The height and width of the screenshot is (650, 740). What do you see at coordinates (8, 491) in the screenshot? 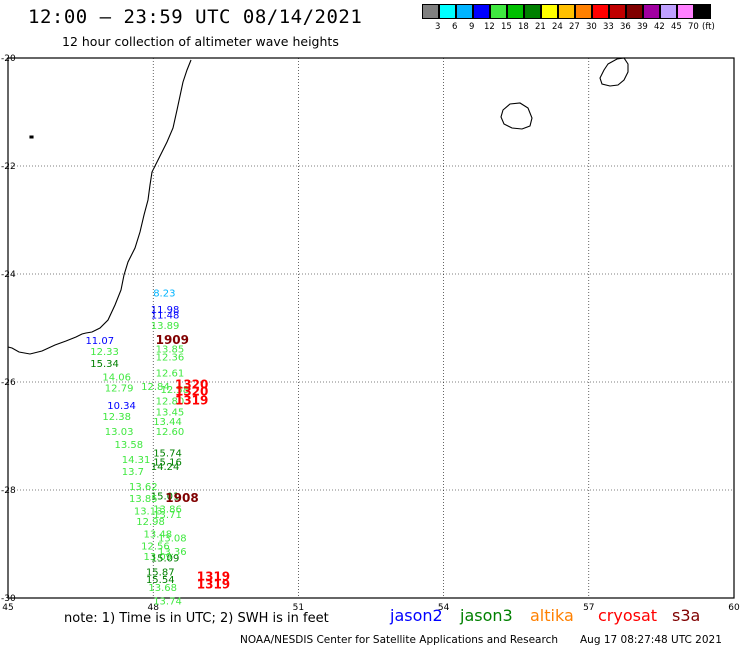
I see `latitude-tick-label: -28` at bounding box center [8, 491].